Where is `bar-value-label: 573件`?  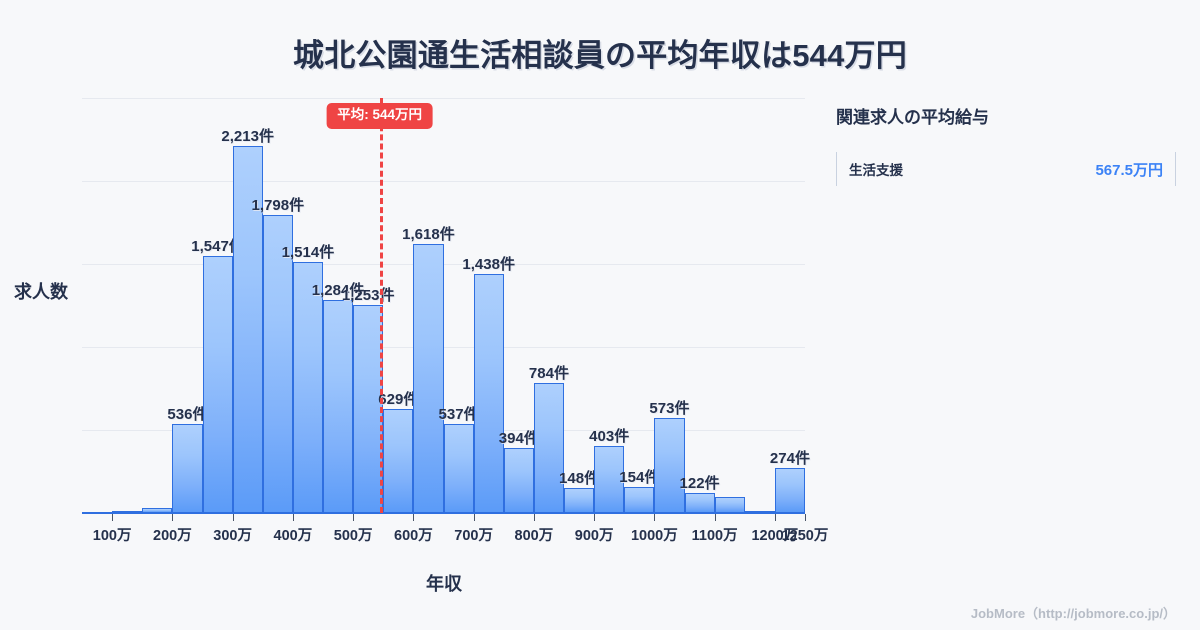 bar-value-label: 573件 is located at coordinates (669, 408).